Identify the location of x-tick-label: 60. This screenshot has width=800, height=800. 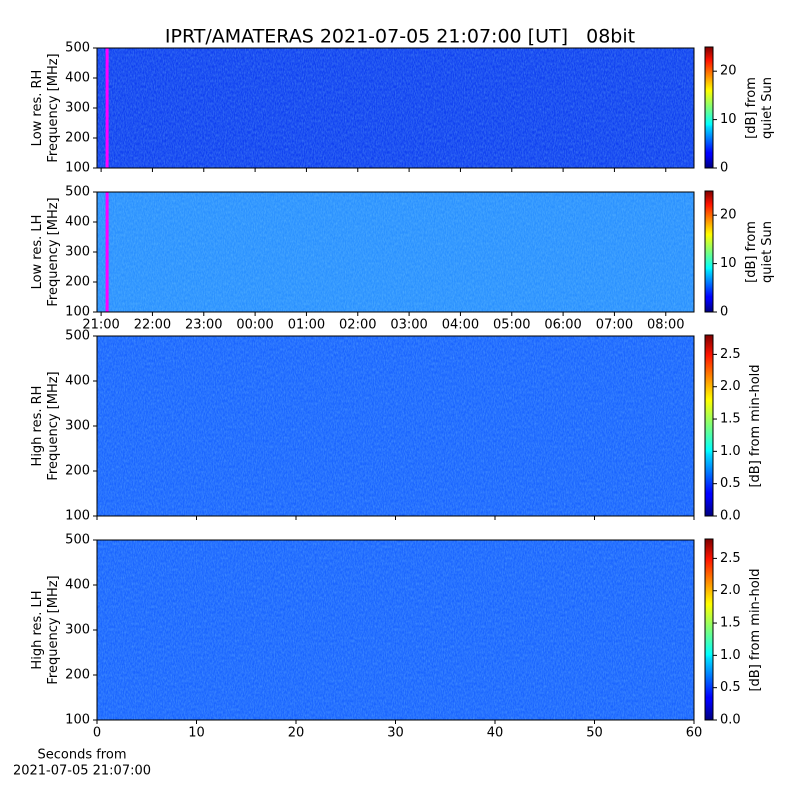
(694, 733).